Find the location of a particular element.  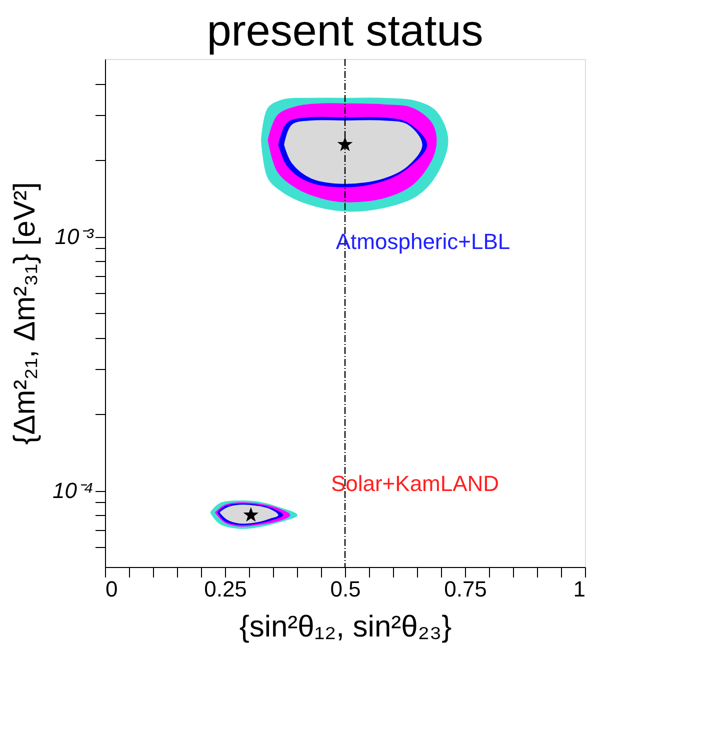

chart-title: present status is located at coordinates (345, 31).